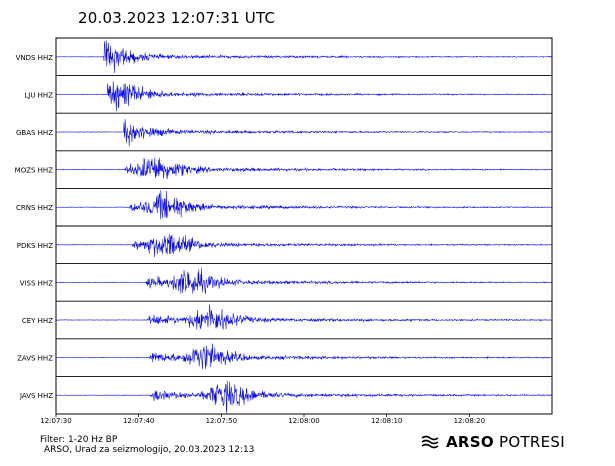 This screenshot has width=615, height=466. I want to click on trace-gbas-hhz, so click(304, 133).